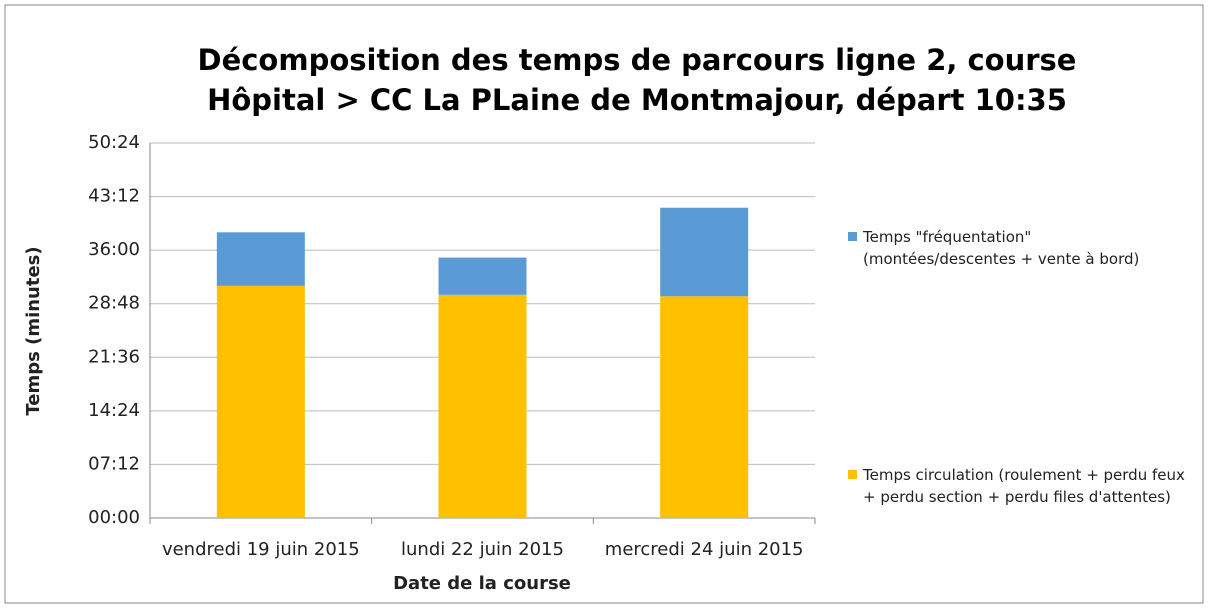 This screenshot has height=608, width=1208. I want to click on x-axis-label: Date de la course, so click(482, 583).